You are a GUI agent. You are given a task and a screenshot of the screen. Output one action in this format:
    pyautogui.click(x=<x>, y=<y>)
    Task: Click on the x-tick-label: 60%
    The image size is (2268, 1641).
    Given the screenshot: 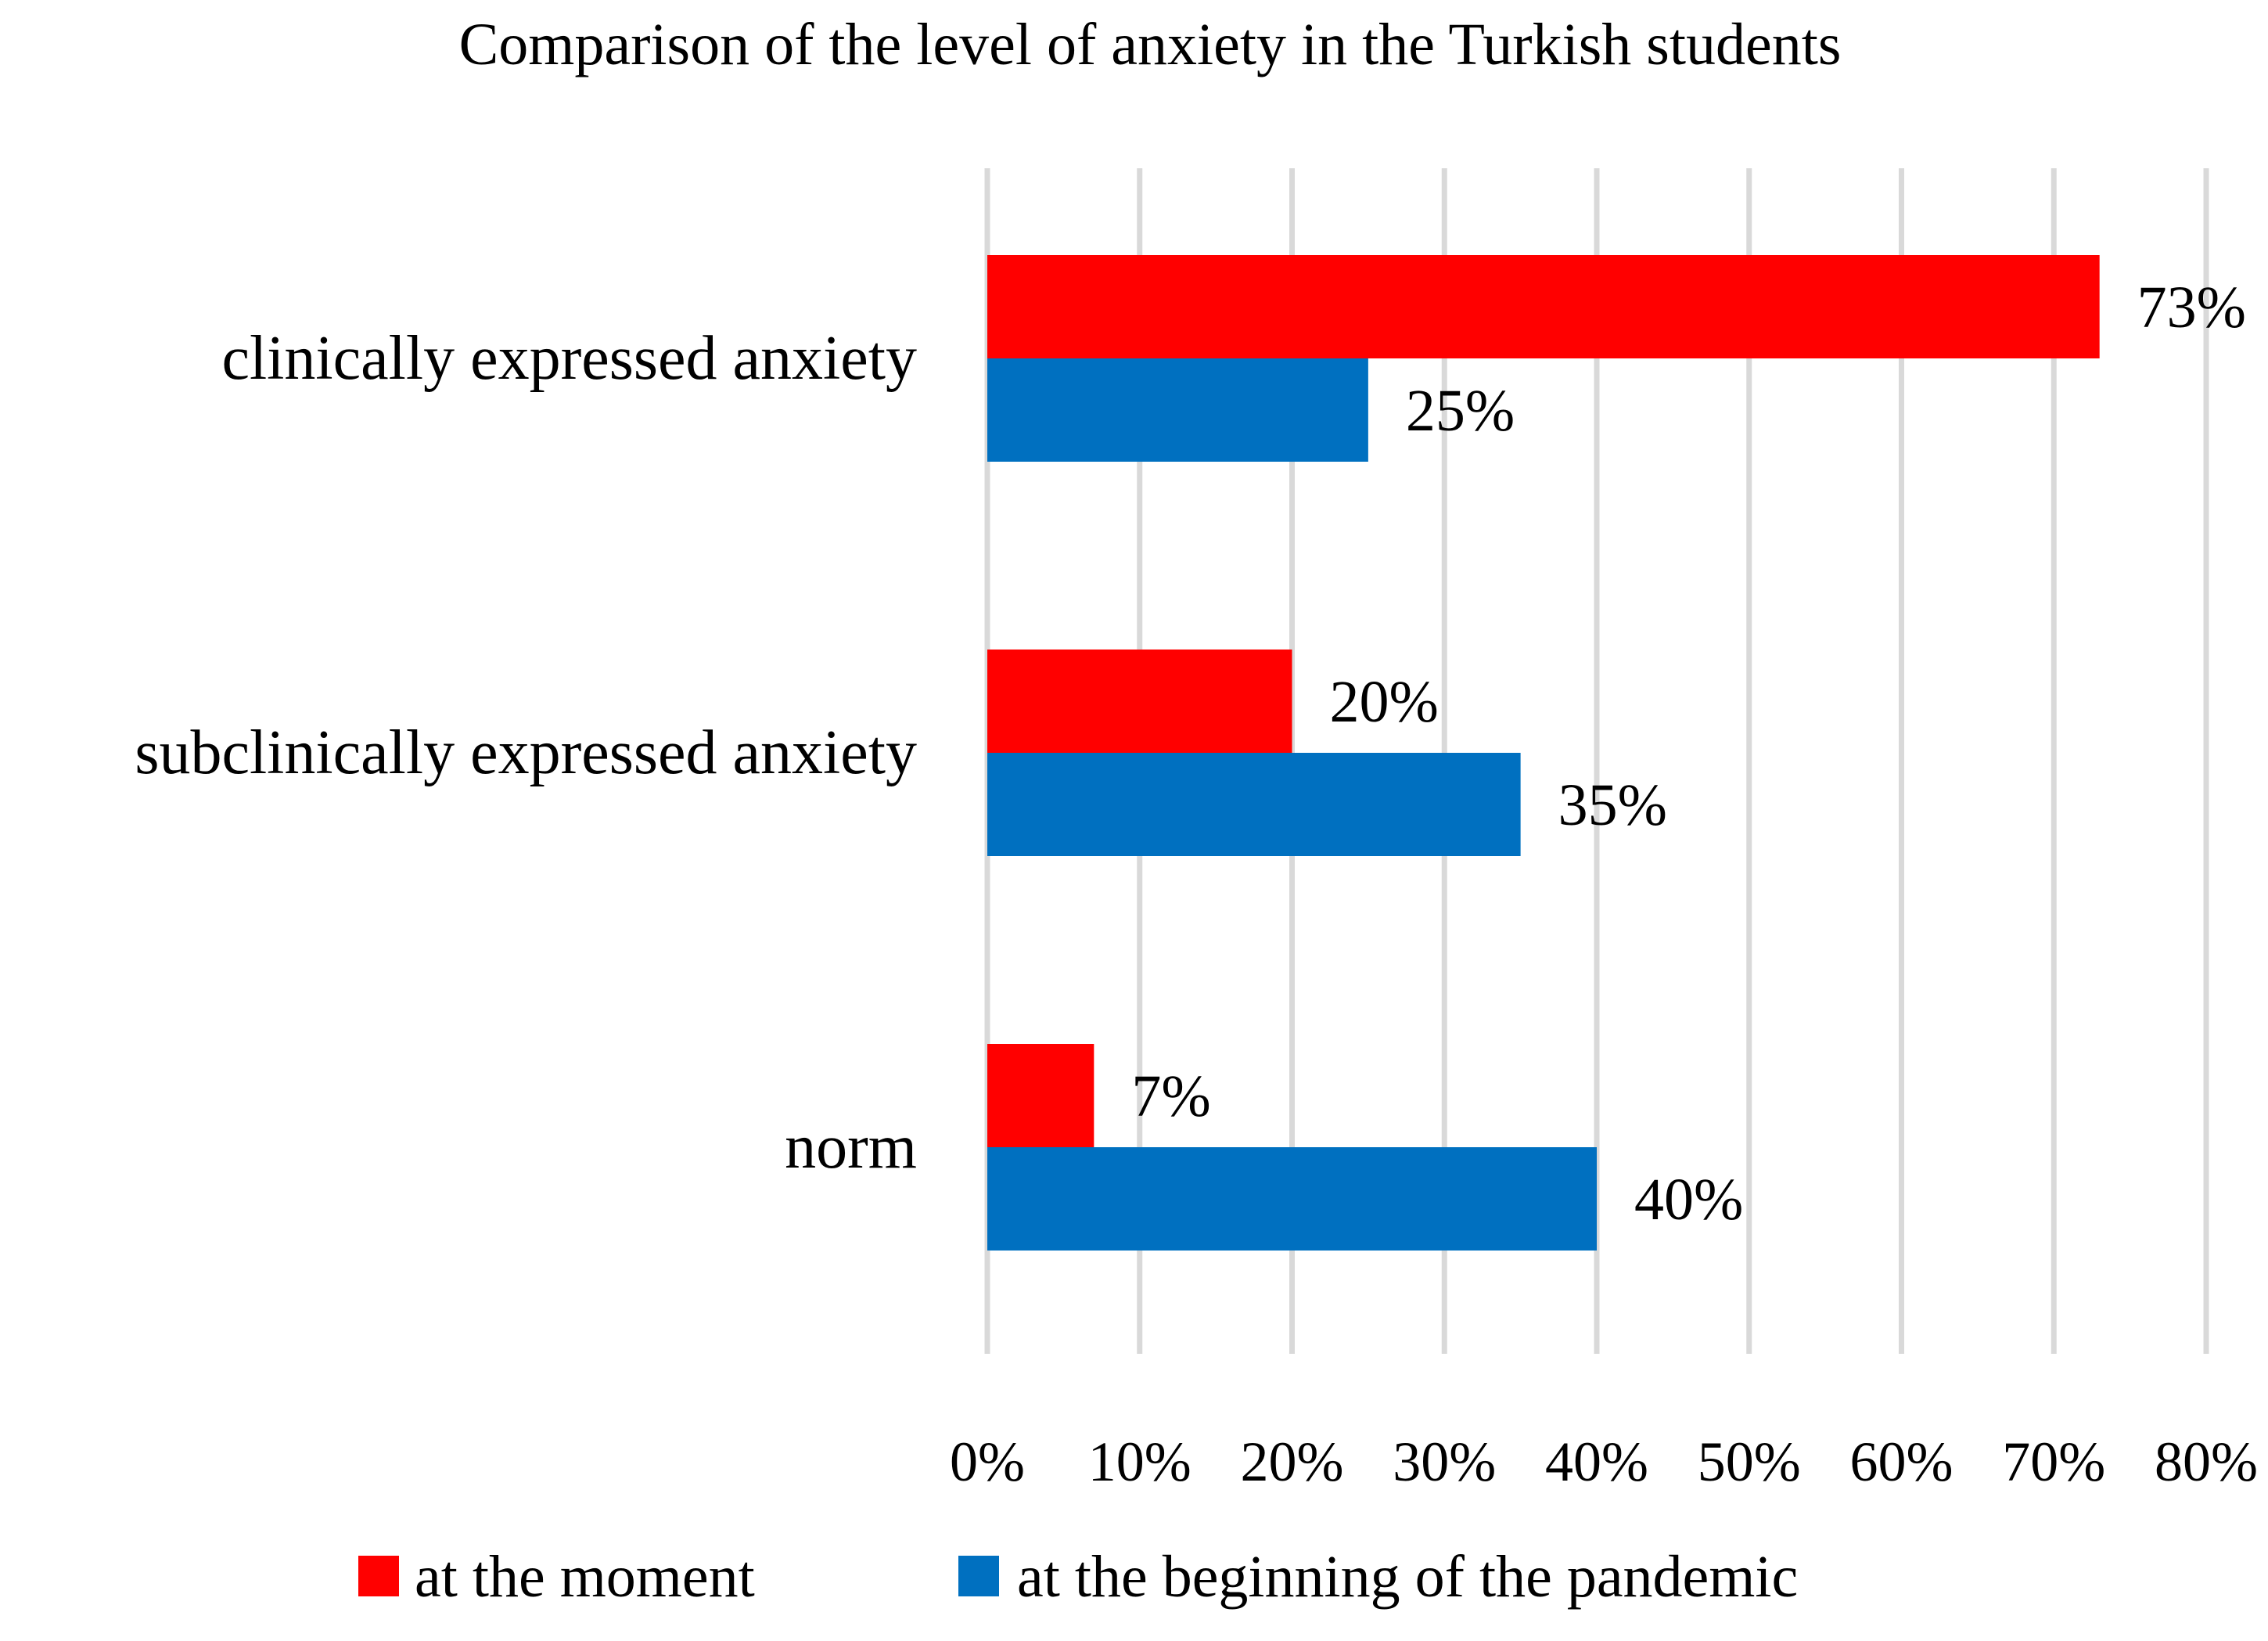 What is the action you would take?
    pyautogui.click(x=1901, y=1461)
    